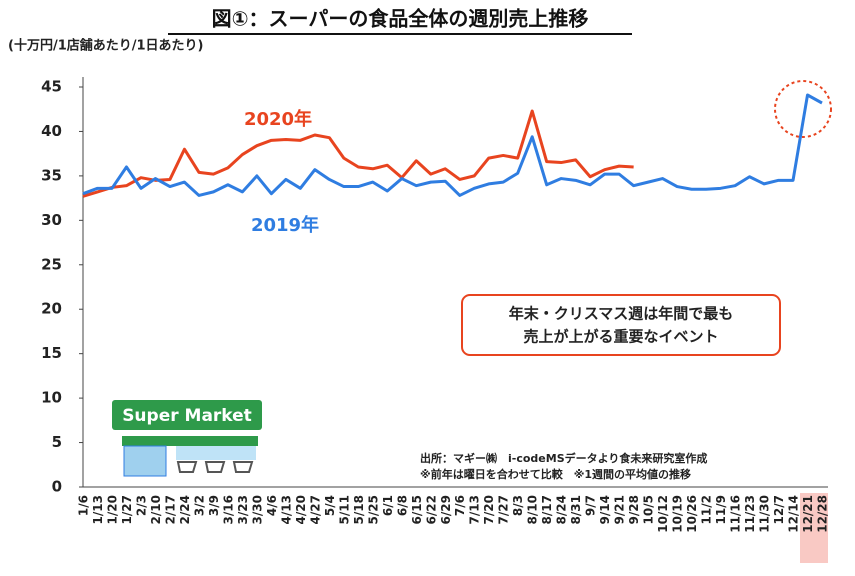 This screenshot has height=576, width=855. What do you see at coordinates (105, 46) in the screenshot?
I see `y-axis-label: (十万円/1店舗あたり/1日あたり)` at bounding box center [105, 46].